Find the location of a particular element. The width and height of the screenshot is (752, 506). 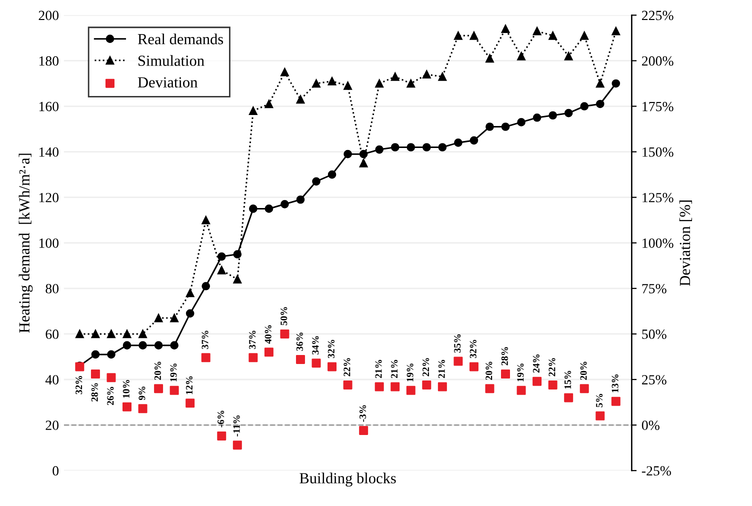

data-label: 35% is located at coordinates (457, 343).